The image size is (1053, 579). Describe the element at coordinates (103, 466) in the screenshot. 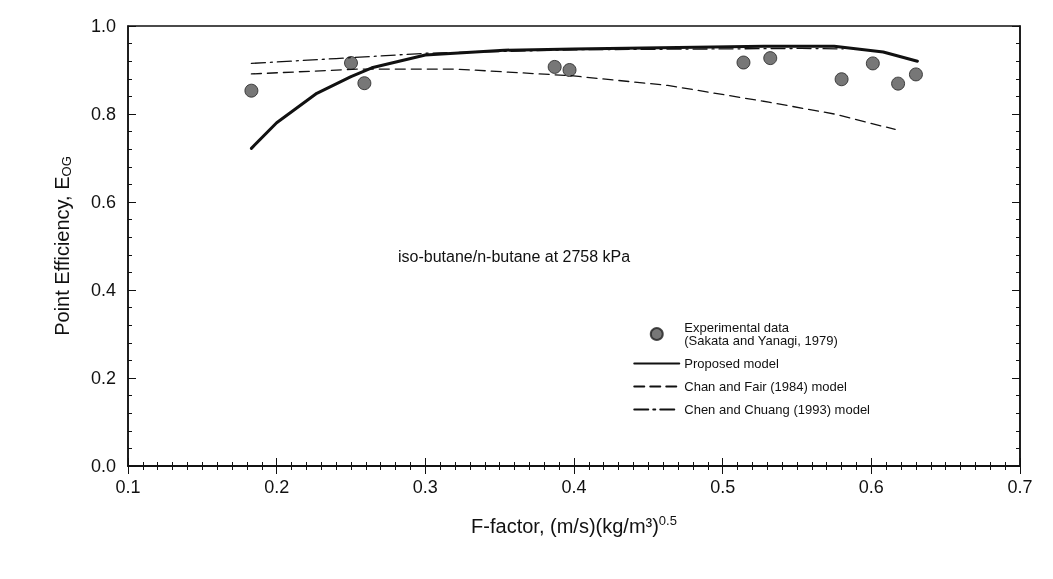

I see `y-tick-label: 0.0` at that location.